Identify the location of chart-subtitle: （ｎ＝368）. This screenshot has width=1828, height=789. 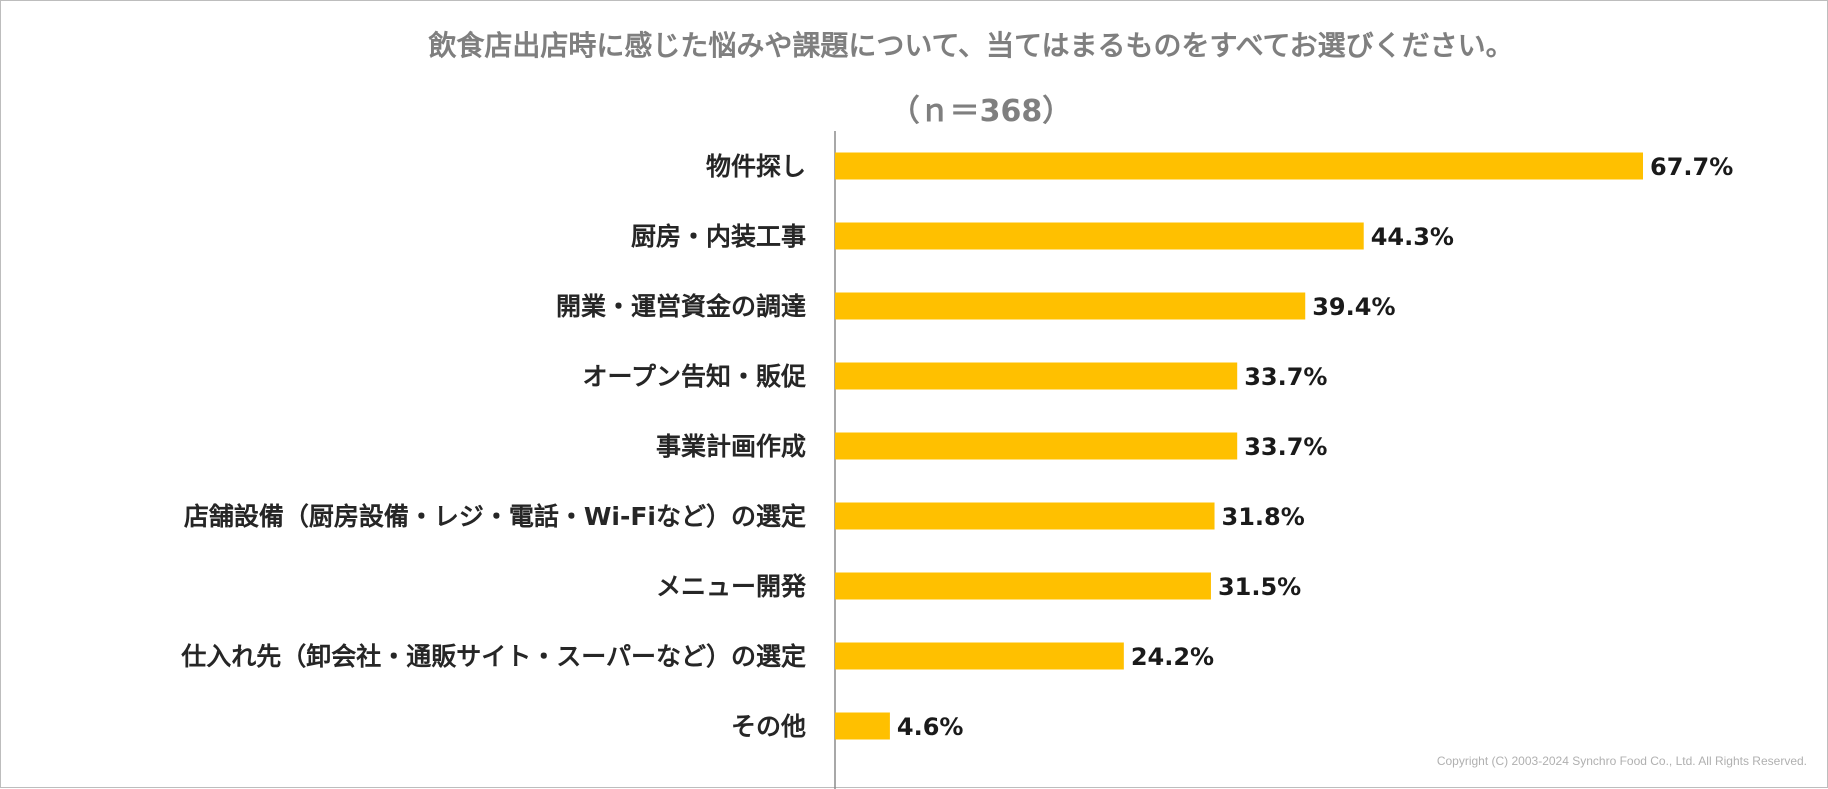
(981, 111).